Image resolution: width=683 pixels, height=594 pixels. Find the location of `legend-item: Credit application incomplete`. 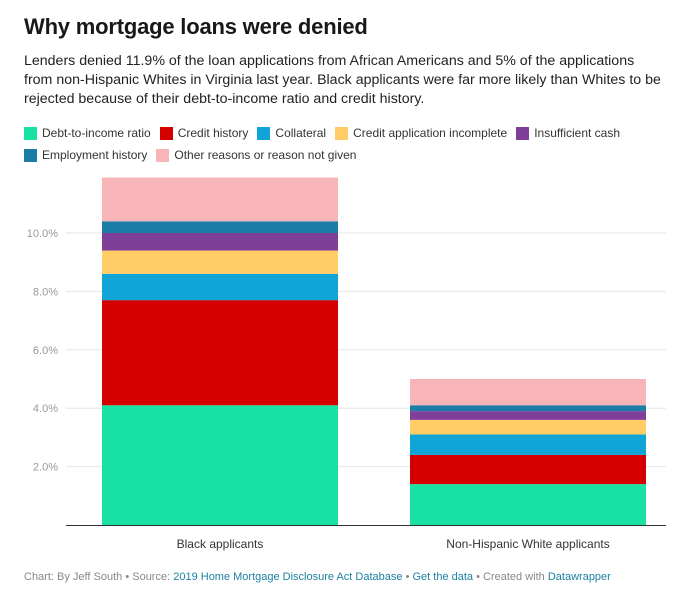

legend-item: Credit application incomplete is located at coordinates (421, 133).